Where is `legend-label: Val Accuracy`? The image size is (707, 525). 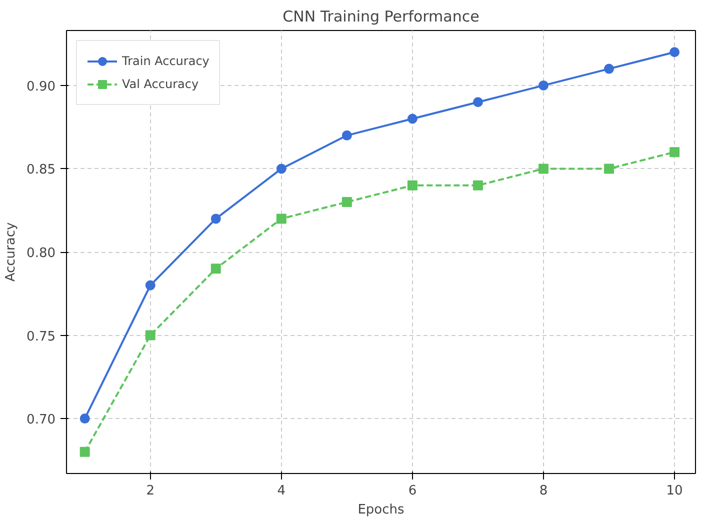 legend-label: Val Accuracy is located at coordinates (160, 84).